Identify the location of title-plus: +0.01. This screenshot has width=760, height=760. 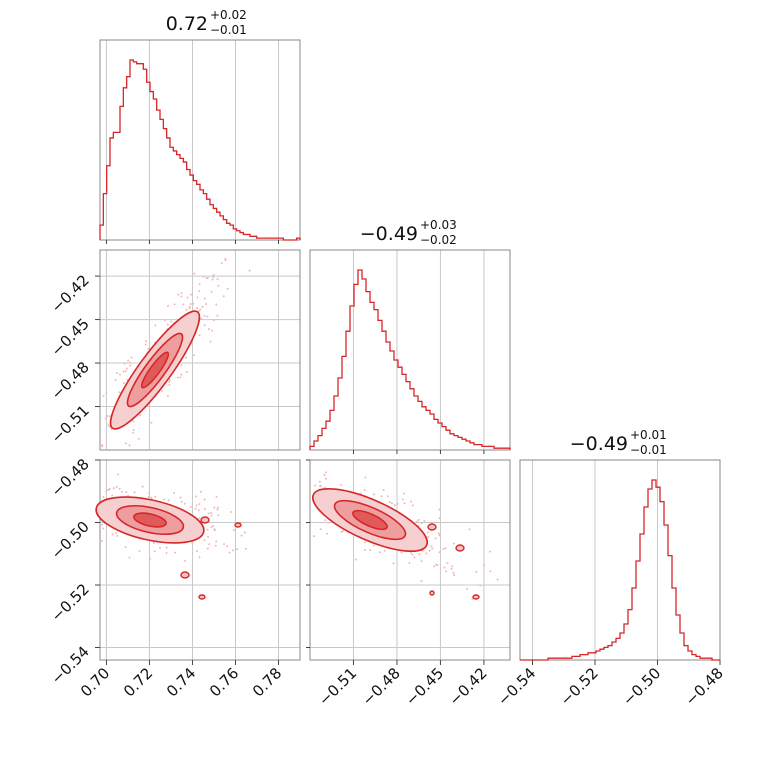
(648, 435).